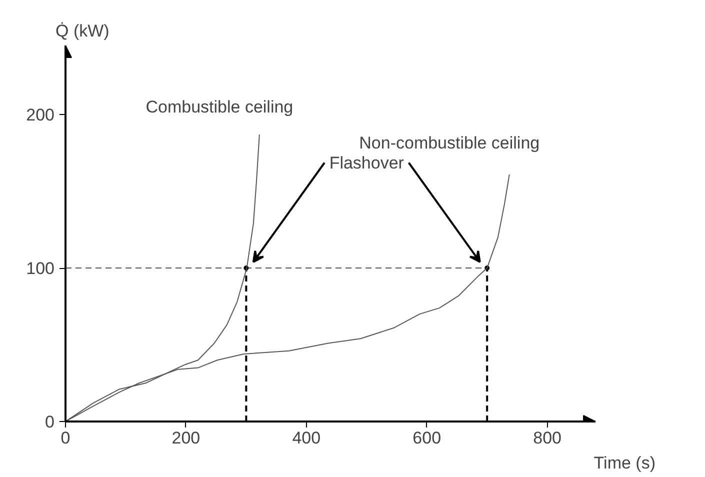 The height and width of the screenshot is (477, 705). I want to click on text: Combustible ceiling, so click(220, 107).